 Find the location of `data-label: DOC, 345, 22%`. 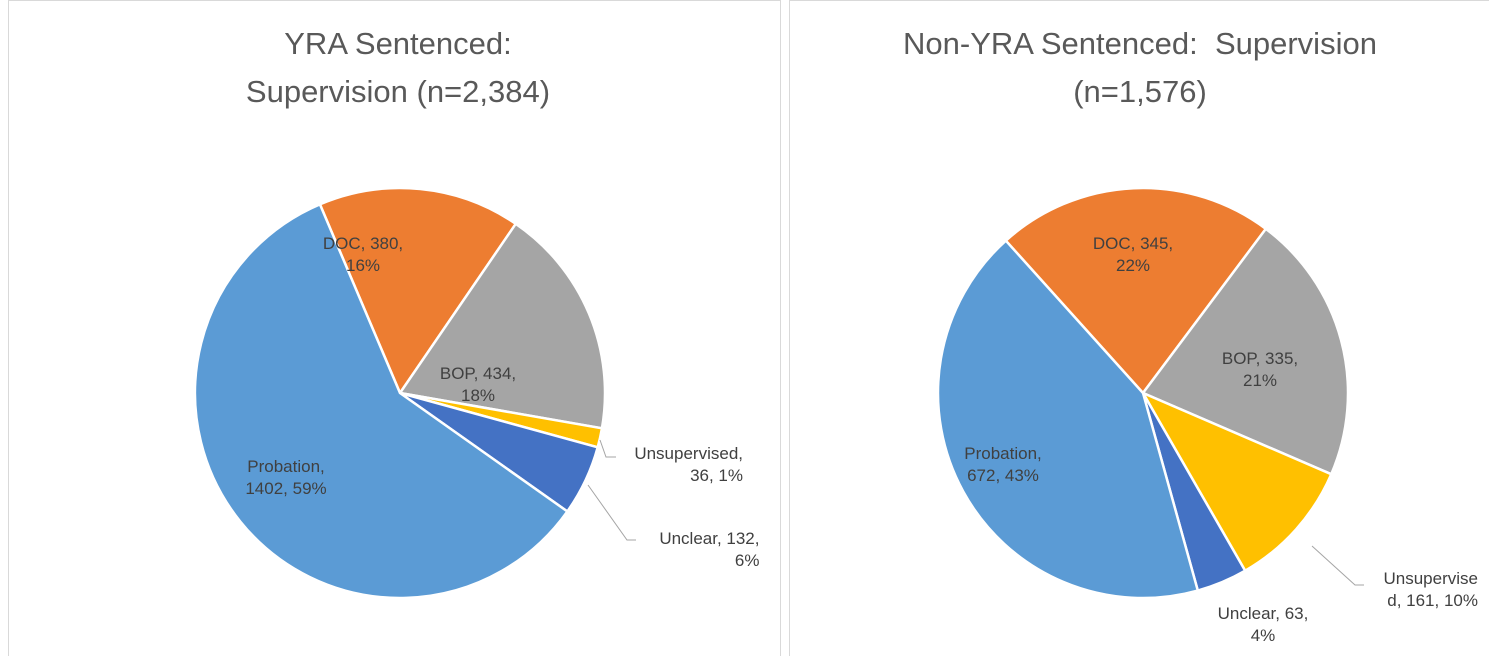

data-label: DOC, 345, 22% is located at coordinates (1133, 254).